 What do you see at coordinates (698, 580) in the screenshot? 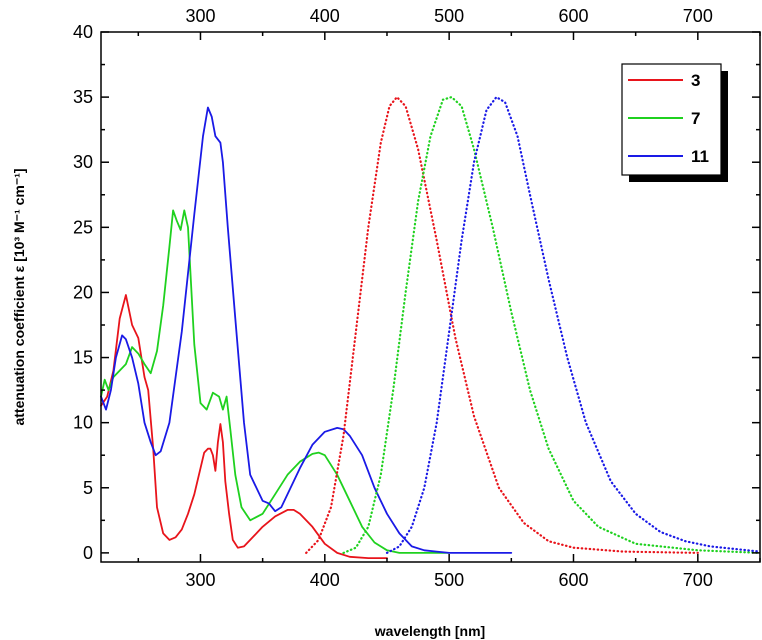
I see `x-tick-label: 700` at bounding box center [698, 580].